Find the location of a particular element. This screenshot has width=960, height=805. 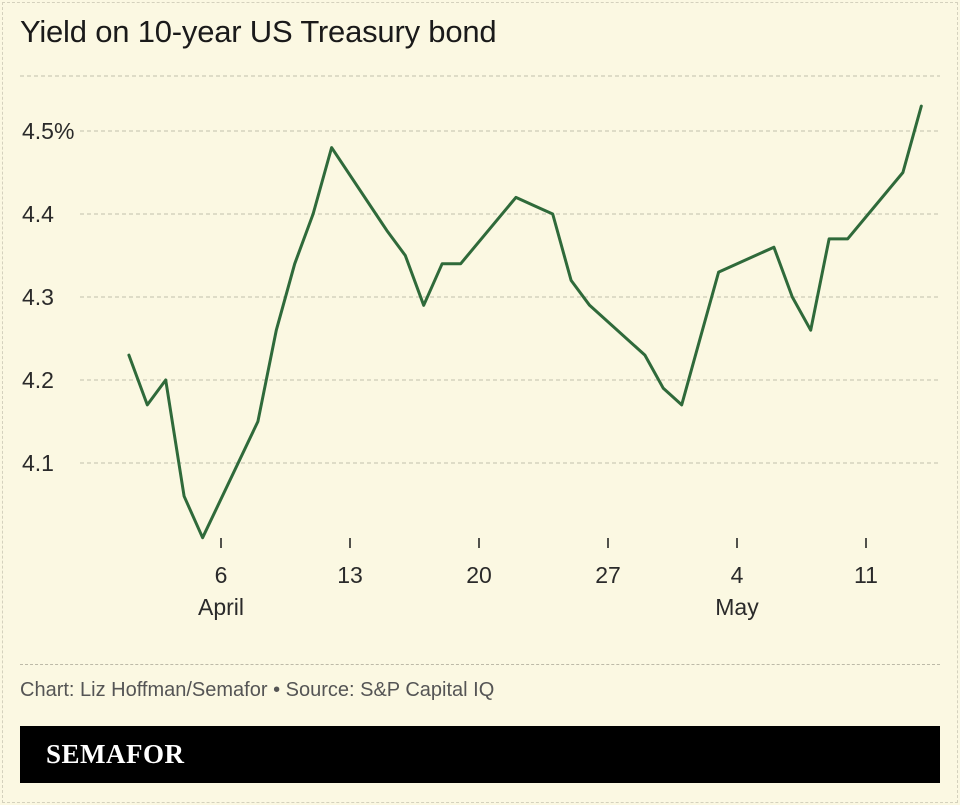

footer-divider is located at coordinates (480, 664).